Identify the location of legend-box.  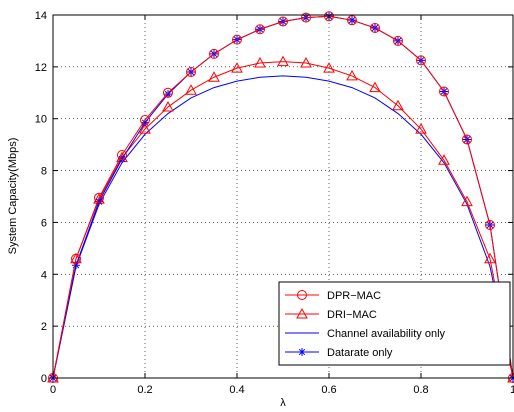
(394, 323).